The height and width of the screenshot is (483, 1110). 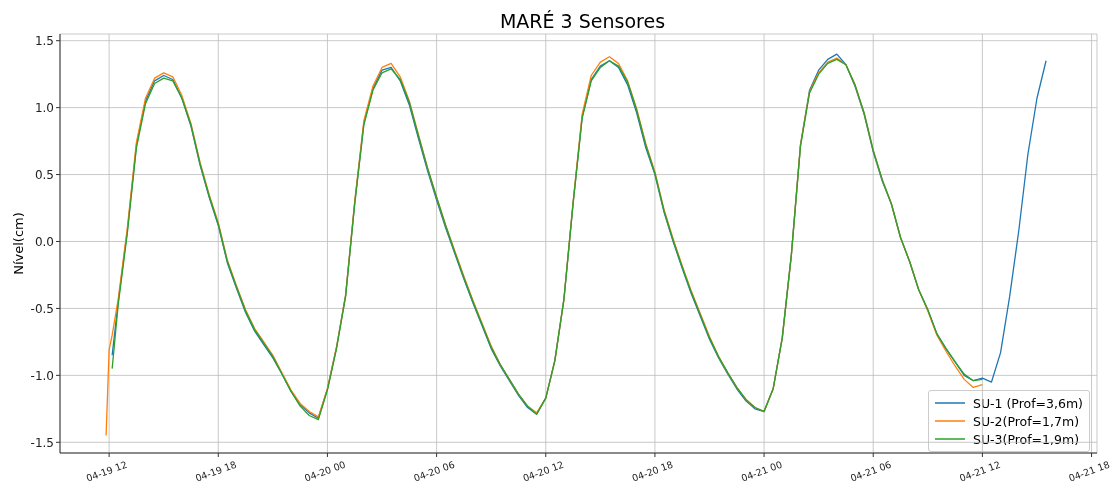 I want to click on y-tick-label: -1.5, so click(x=42, y=442).